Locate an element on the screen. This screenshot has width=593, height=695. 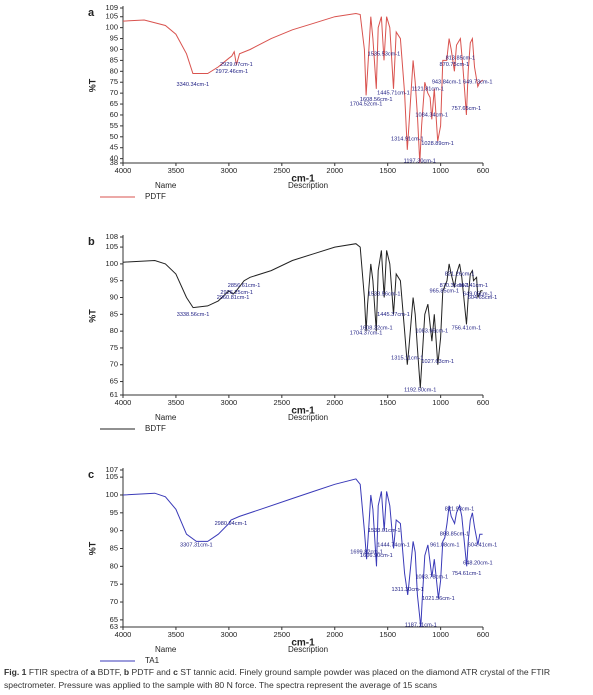
peak-label: 2972.46cm-1 is located at coordinates (231, 72).